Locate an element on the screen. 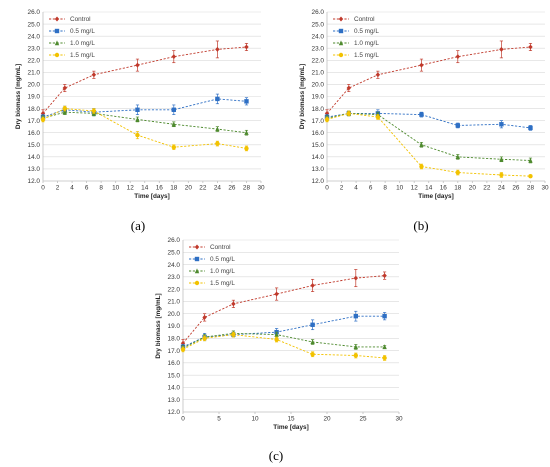  y-tick-label: 18.0 is located at coordinates (34, 109).